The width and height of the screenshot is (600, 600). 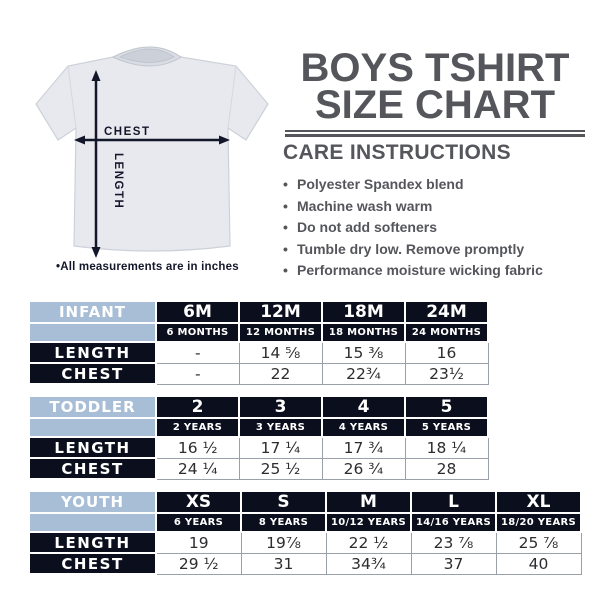 What do you see at coordinates (368, 542) in the screenshot?
I see `measurement-cell: 22 ½` at bounding box center [368, 542].